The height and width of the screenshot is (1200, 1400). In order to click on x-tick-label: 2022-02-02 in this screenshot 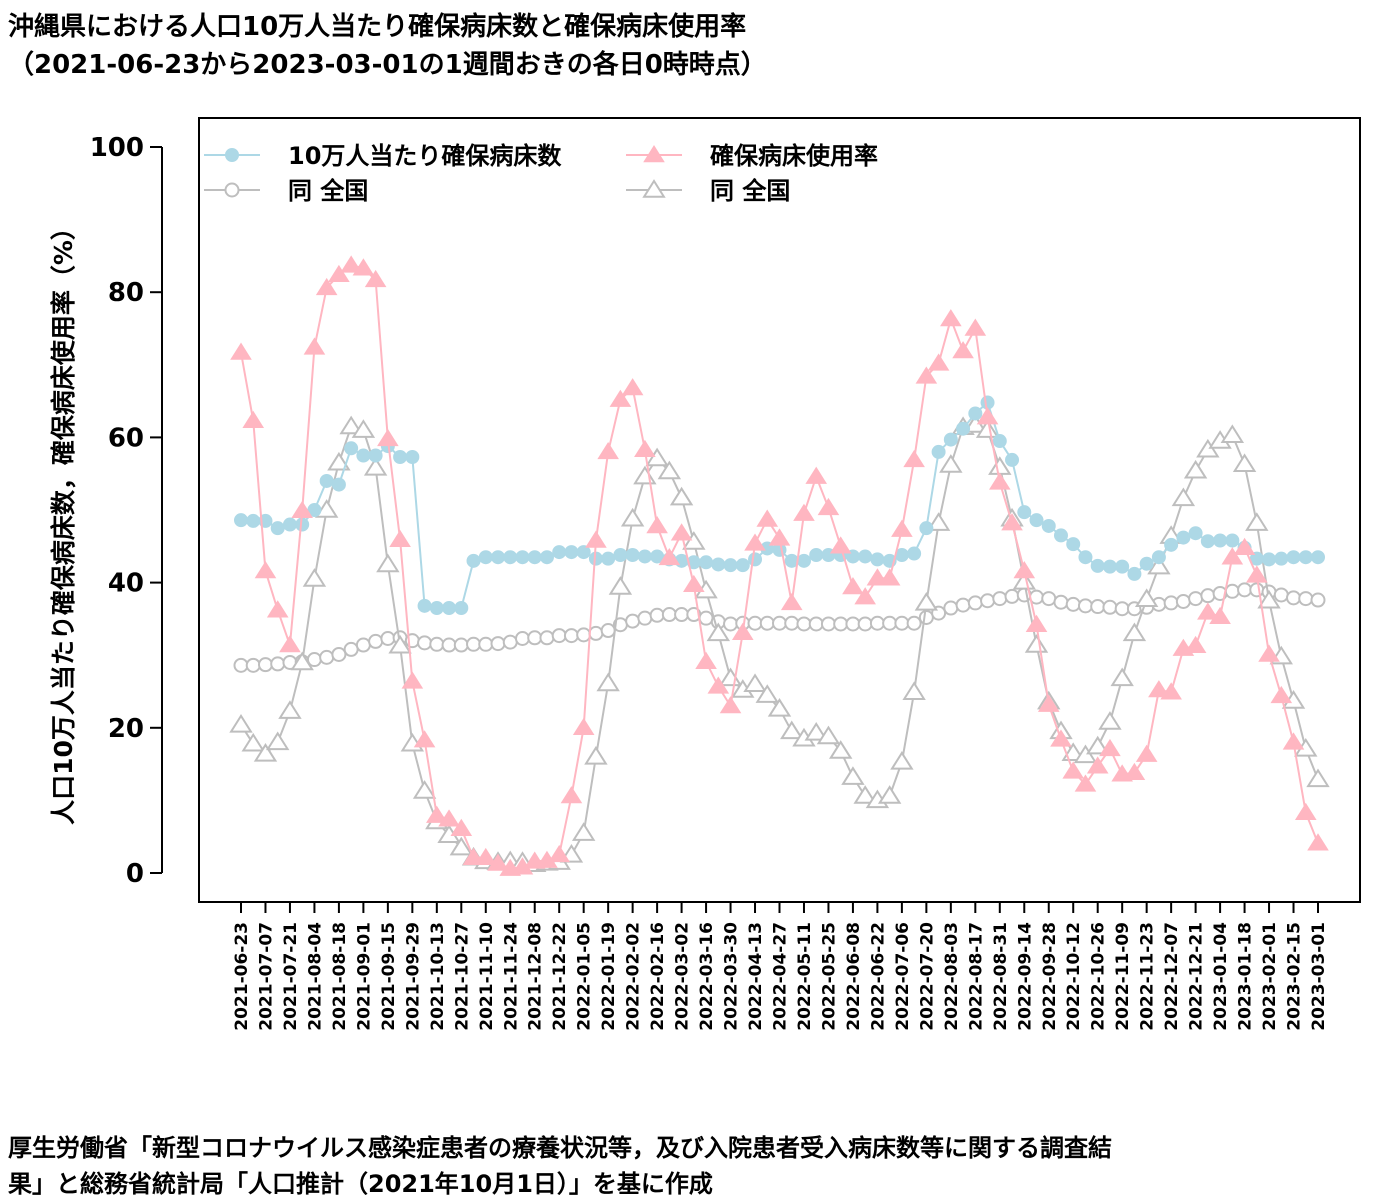, I will do `click(634, 976)`.